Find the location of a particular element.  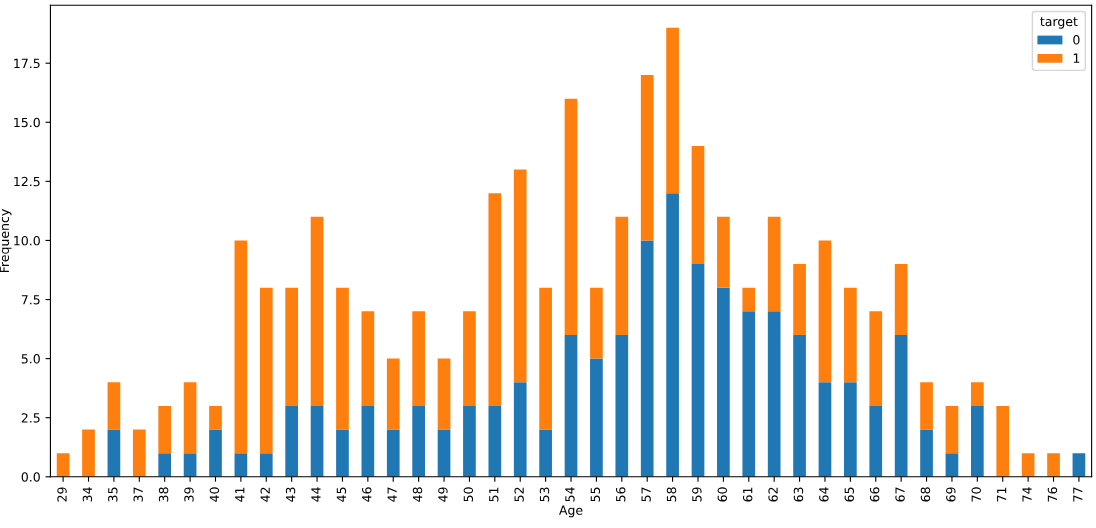

x-tick-label: 71 is located at coordinates (1002, 494).